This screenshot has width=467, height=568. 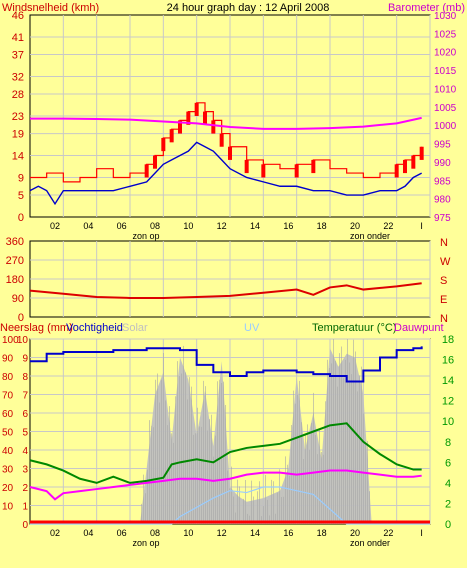 What do you see at coordinates (225, 453) in the screenshot?
I see `series-temperature` at bounding box center [225, 453].